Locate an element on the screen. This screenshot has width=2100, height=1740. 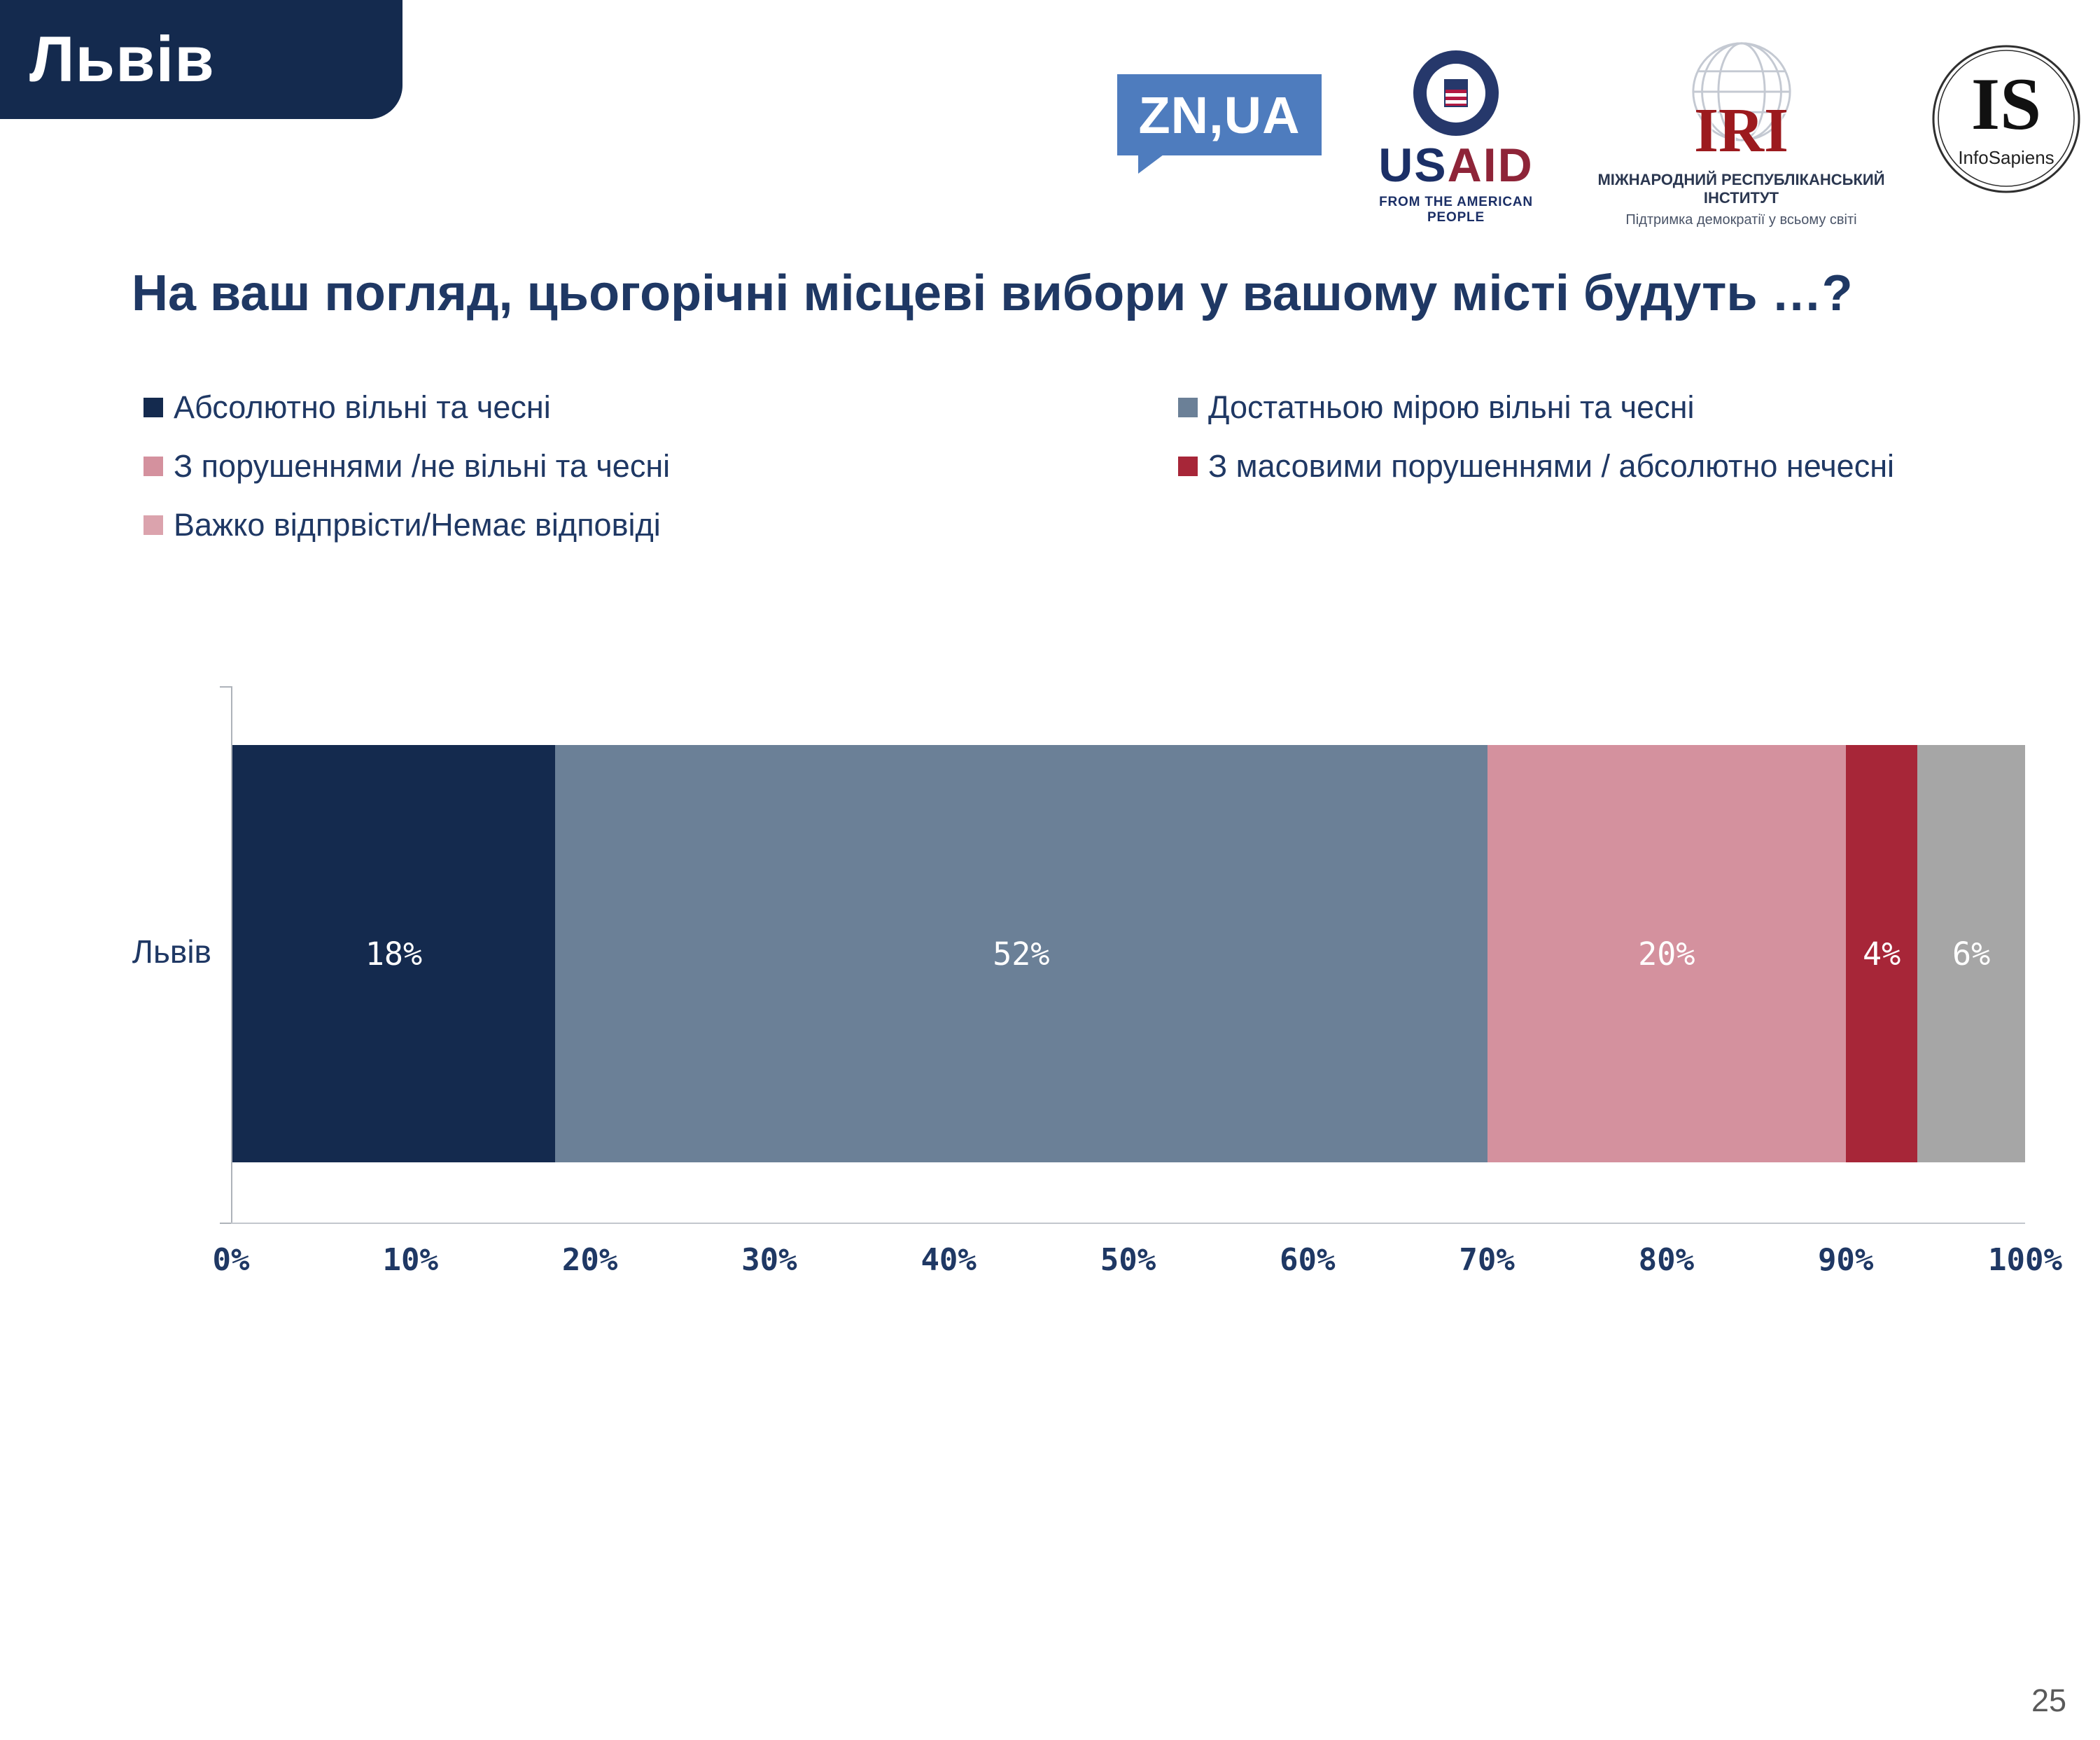
legend-label: Важко відпрвісти/Немає відповіді is located at coordinates (417, 525).